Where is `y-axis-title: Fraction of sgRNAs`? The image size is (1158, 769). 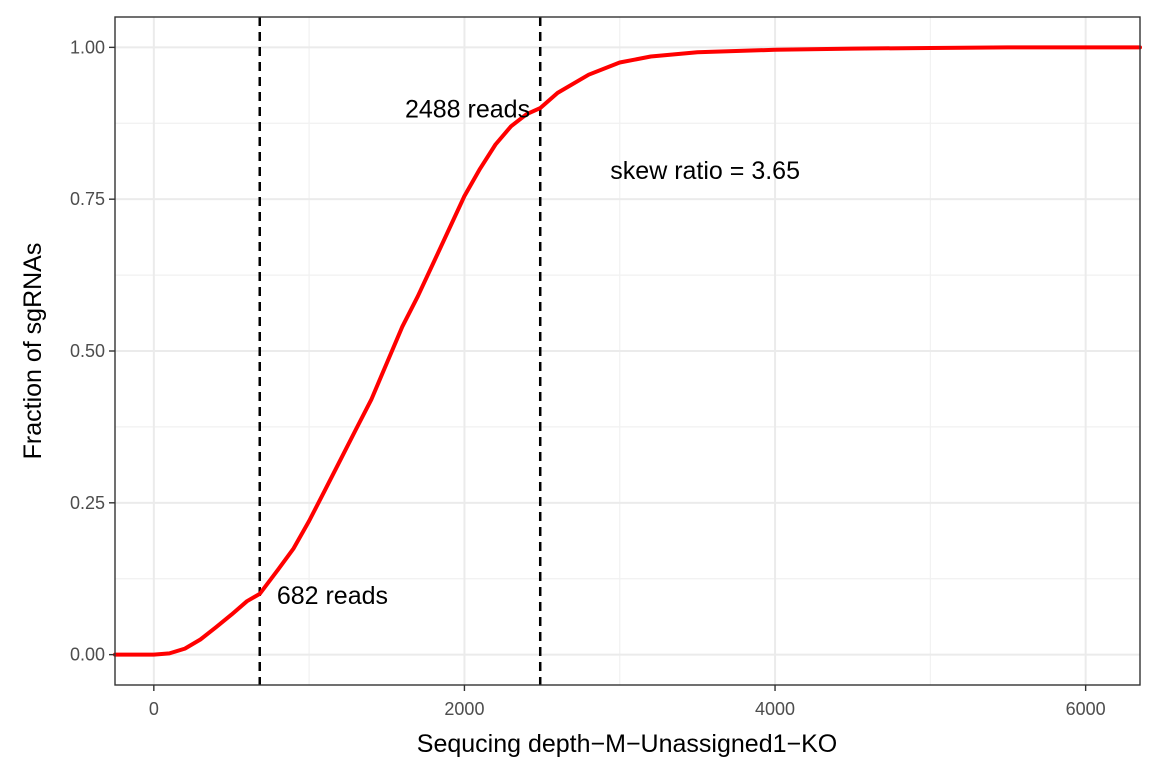
y-axis-title: Fraction of sgRNAs is located at coordinates (33, 351).